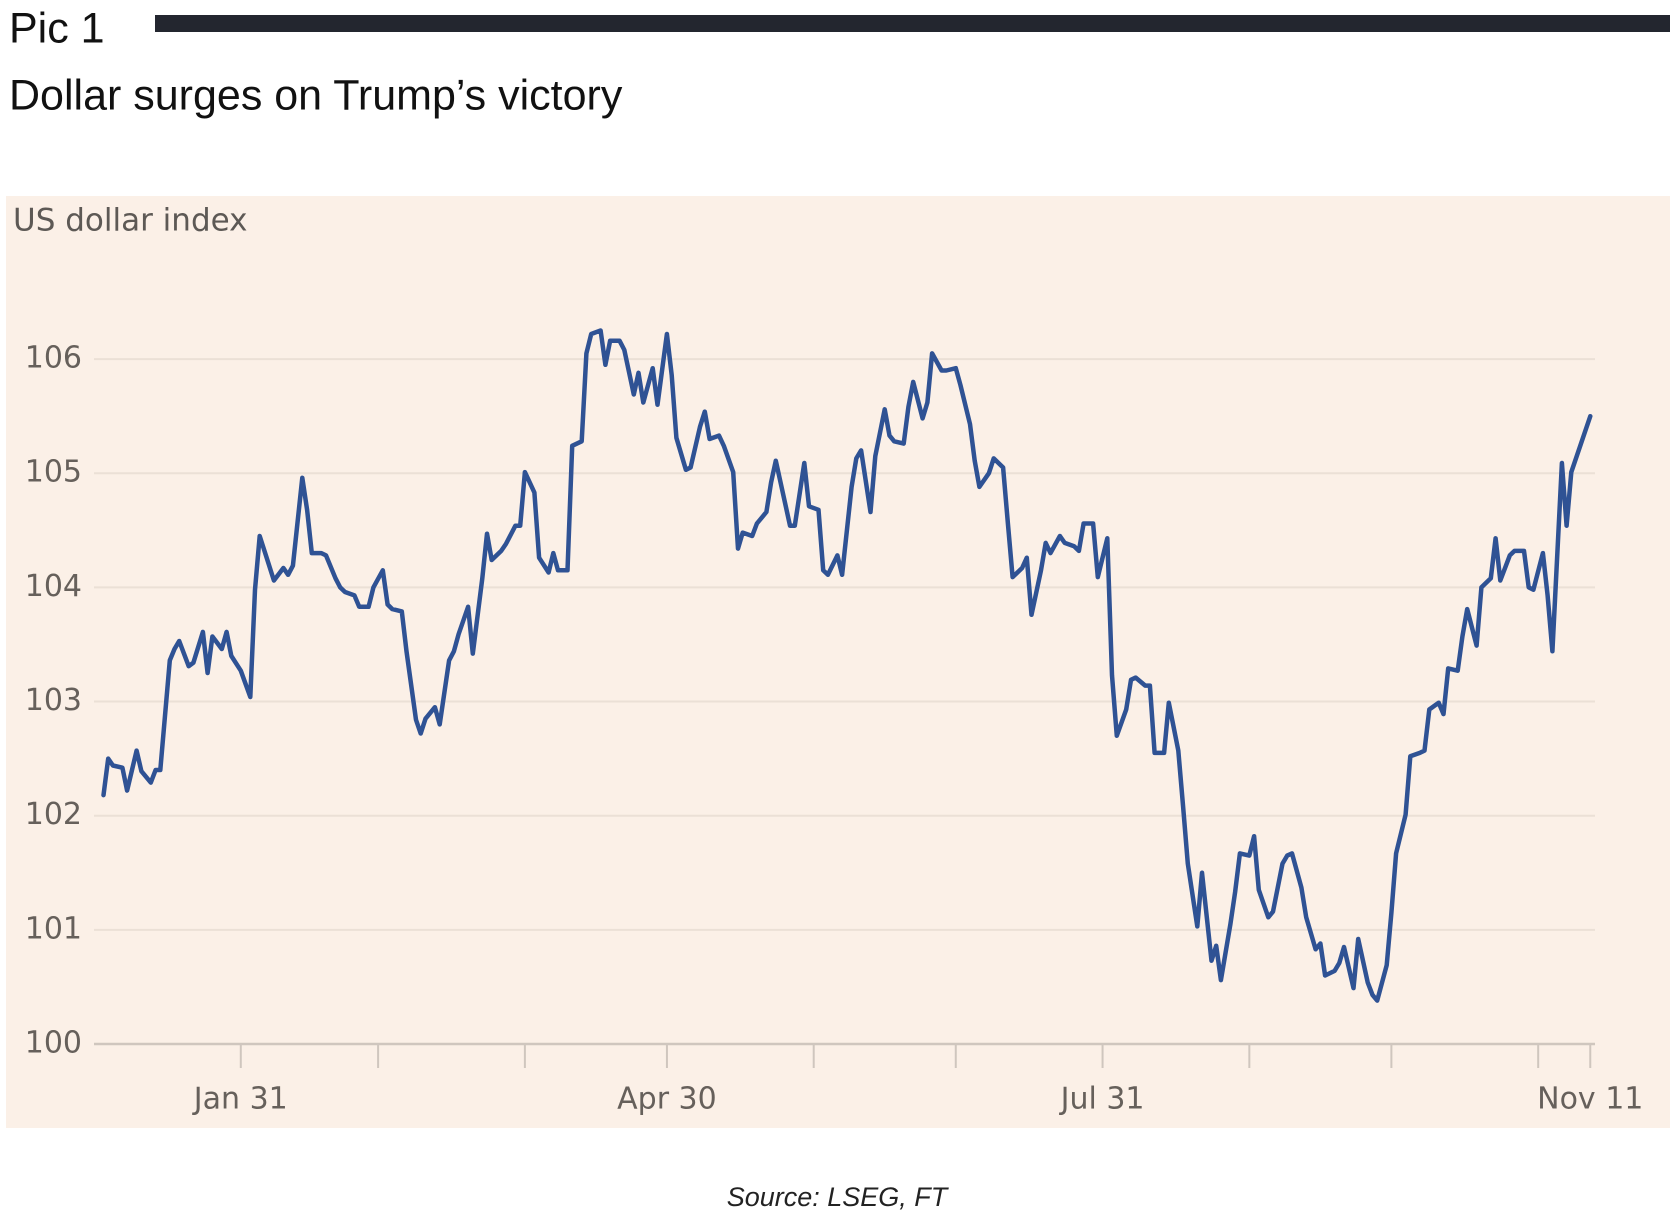  What do you see at coordinates (53, 928) in the screenshot?
I see `y-tick-label: 101` at bounding box center [53, 928].